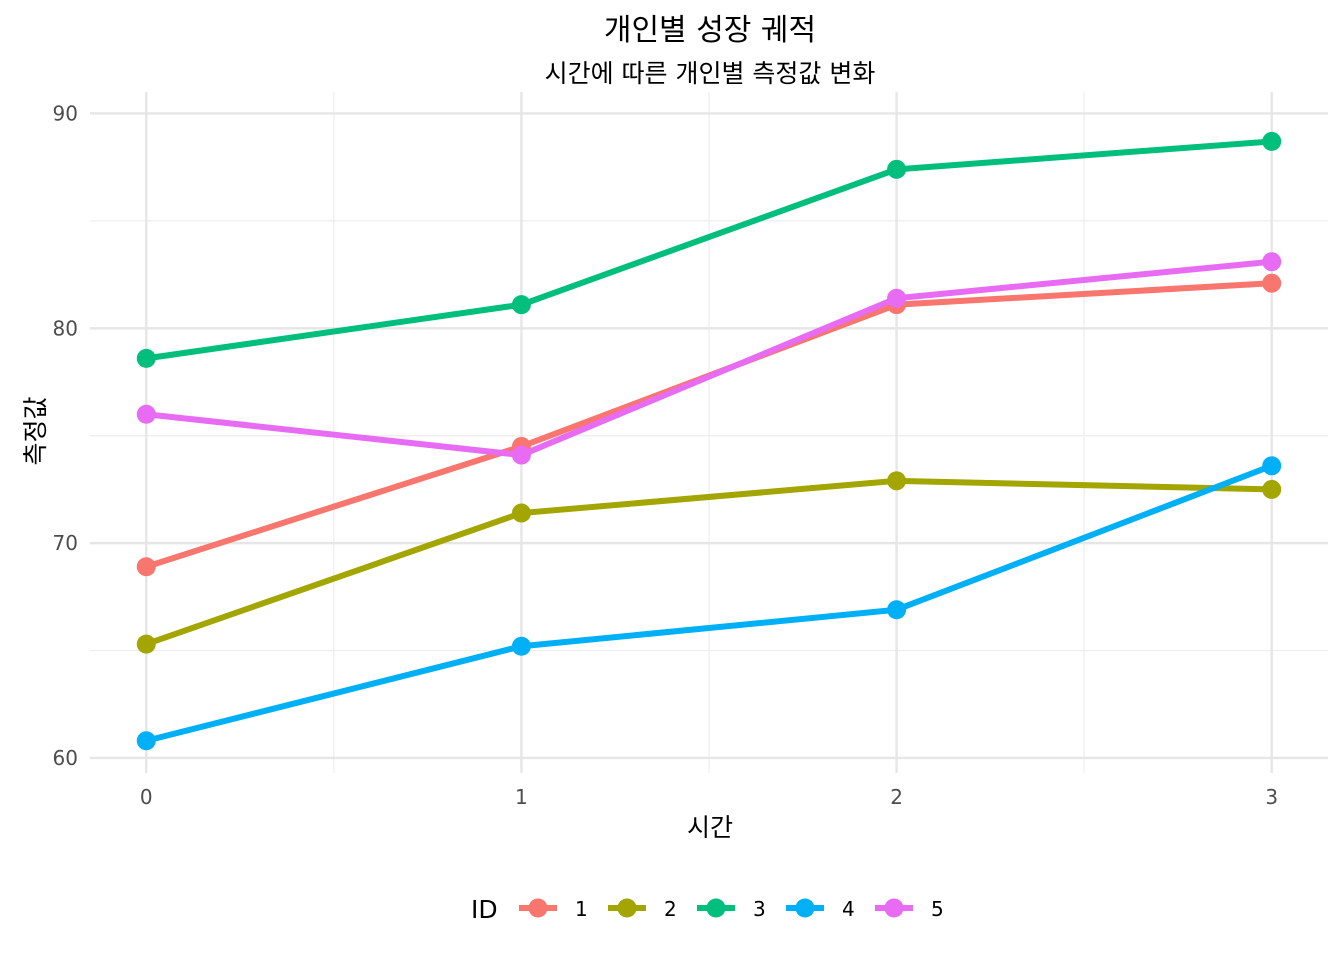 The height and width of the screenshot is (960, 1344). I want to click on legend-label: 2, so click(670, 909).